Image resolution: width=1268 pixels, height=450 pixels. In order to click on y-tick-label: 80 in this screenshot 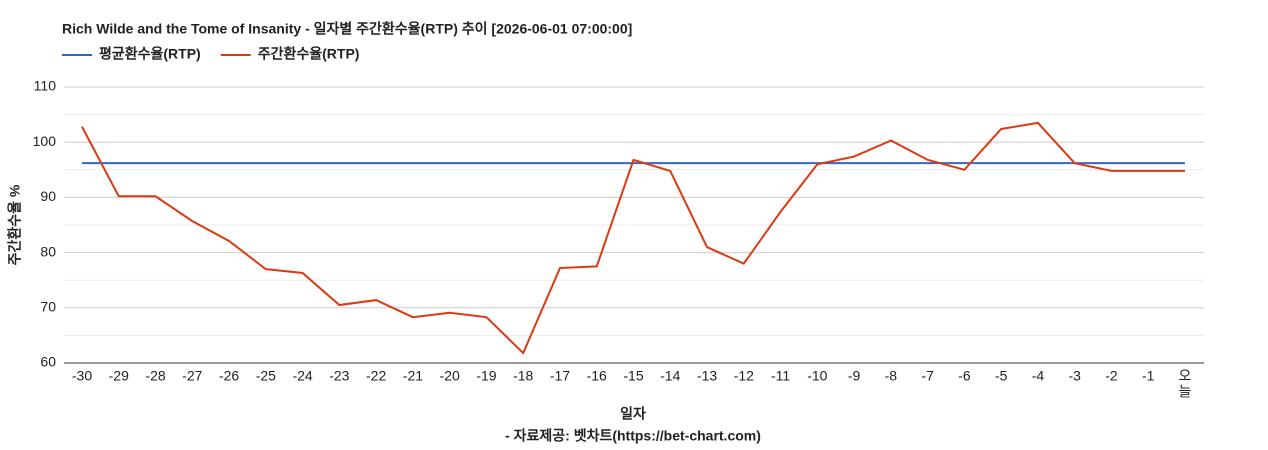, I will do `click(48, 251)`.